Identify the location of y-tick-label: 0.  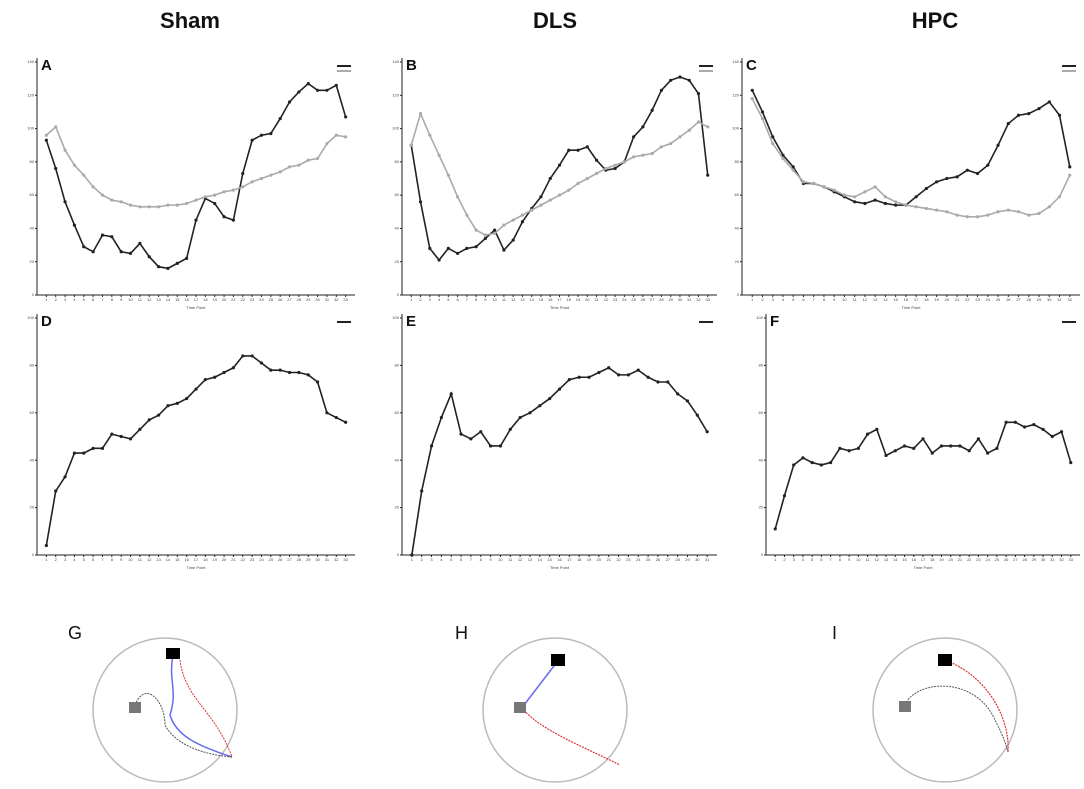
(762, 554).